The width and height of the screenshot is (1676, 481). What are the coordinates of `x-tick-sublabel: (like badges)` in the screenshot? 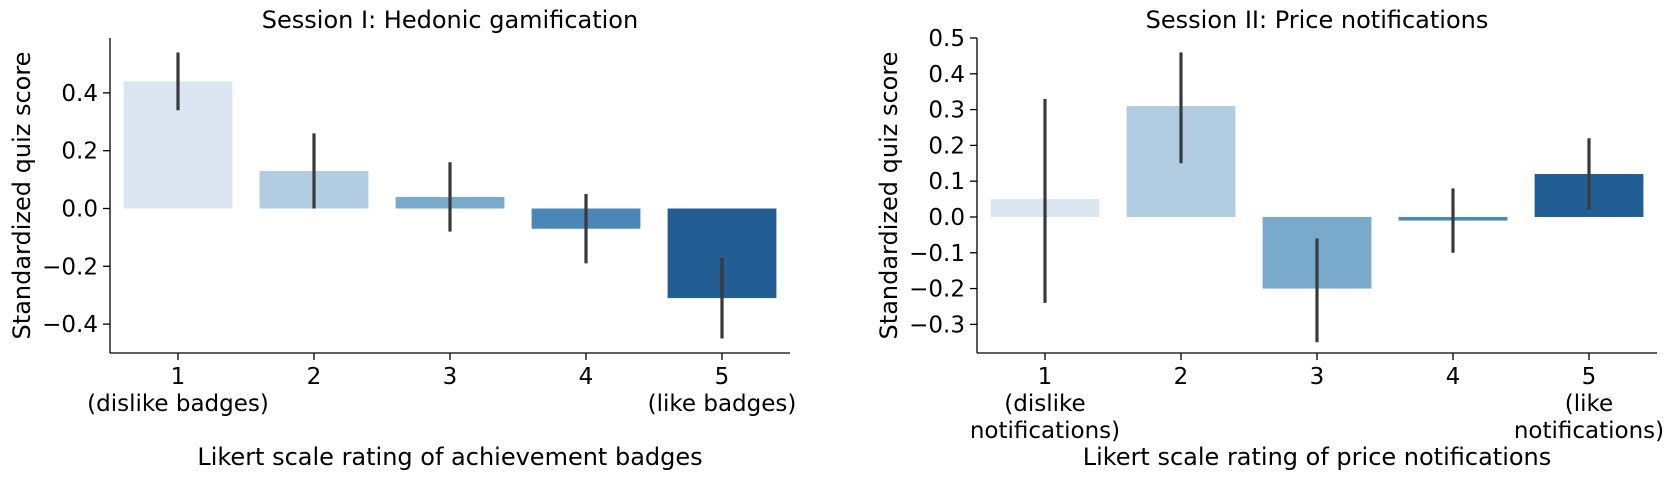 It's located at (722, 404).